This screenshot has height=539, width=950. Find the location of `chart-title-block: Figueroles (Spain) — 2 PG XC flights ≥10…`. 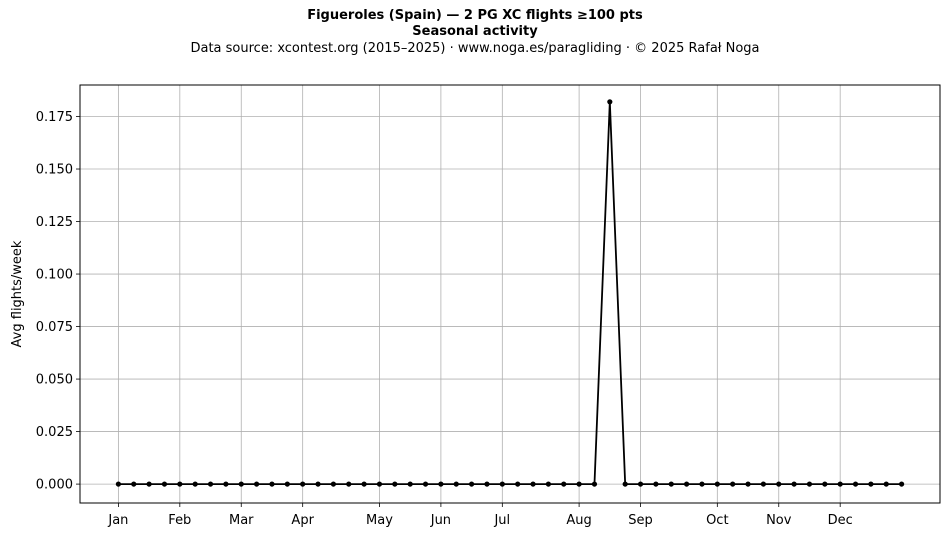

chart-title-block: Figueroles (Spain) — 2 PG XC flights ≥10… is located at coordinates (475, 32).